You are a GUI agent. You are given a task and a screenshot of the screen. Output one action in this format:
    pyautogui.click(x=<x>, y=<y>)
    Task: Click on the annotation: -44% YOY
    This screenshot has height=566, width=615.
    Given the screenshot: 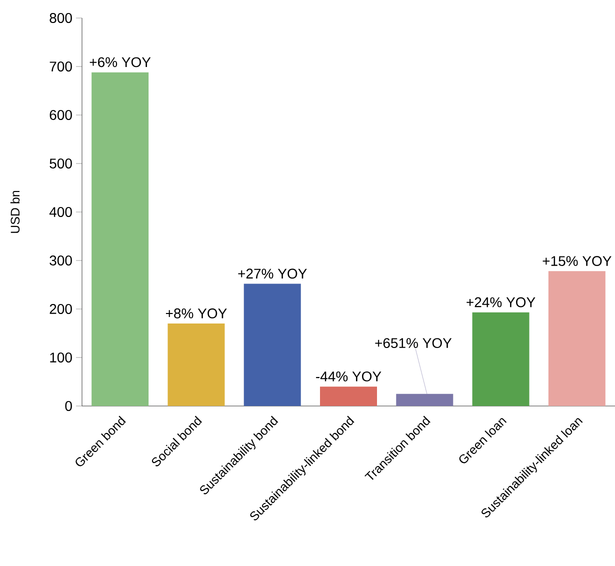 What is the action you would take?
    pyautogui.click(x=349, y=376)
    